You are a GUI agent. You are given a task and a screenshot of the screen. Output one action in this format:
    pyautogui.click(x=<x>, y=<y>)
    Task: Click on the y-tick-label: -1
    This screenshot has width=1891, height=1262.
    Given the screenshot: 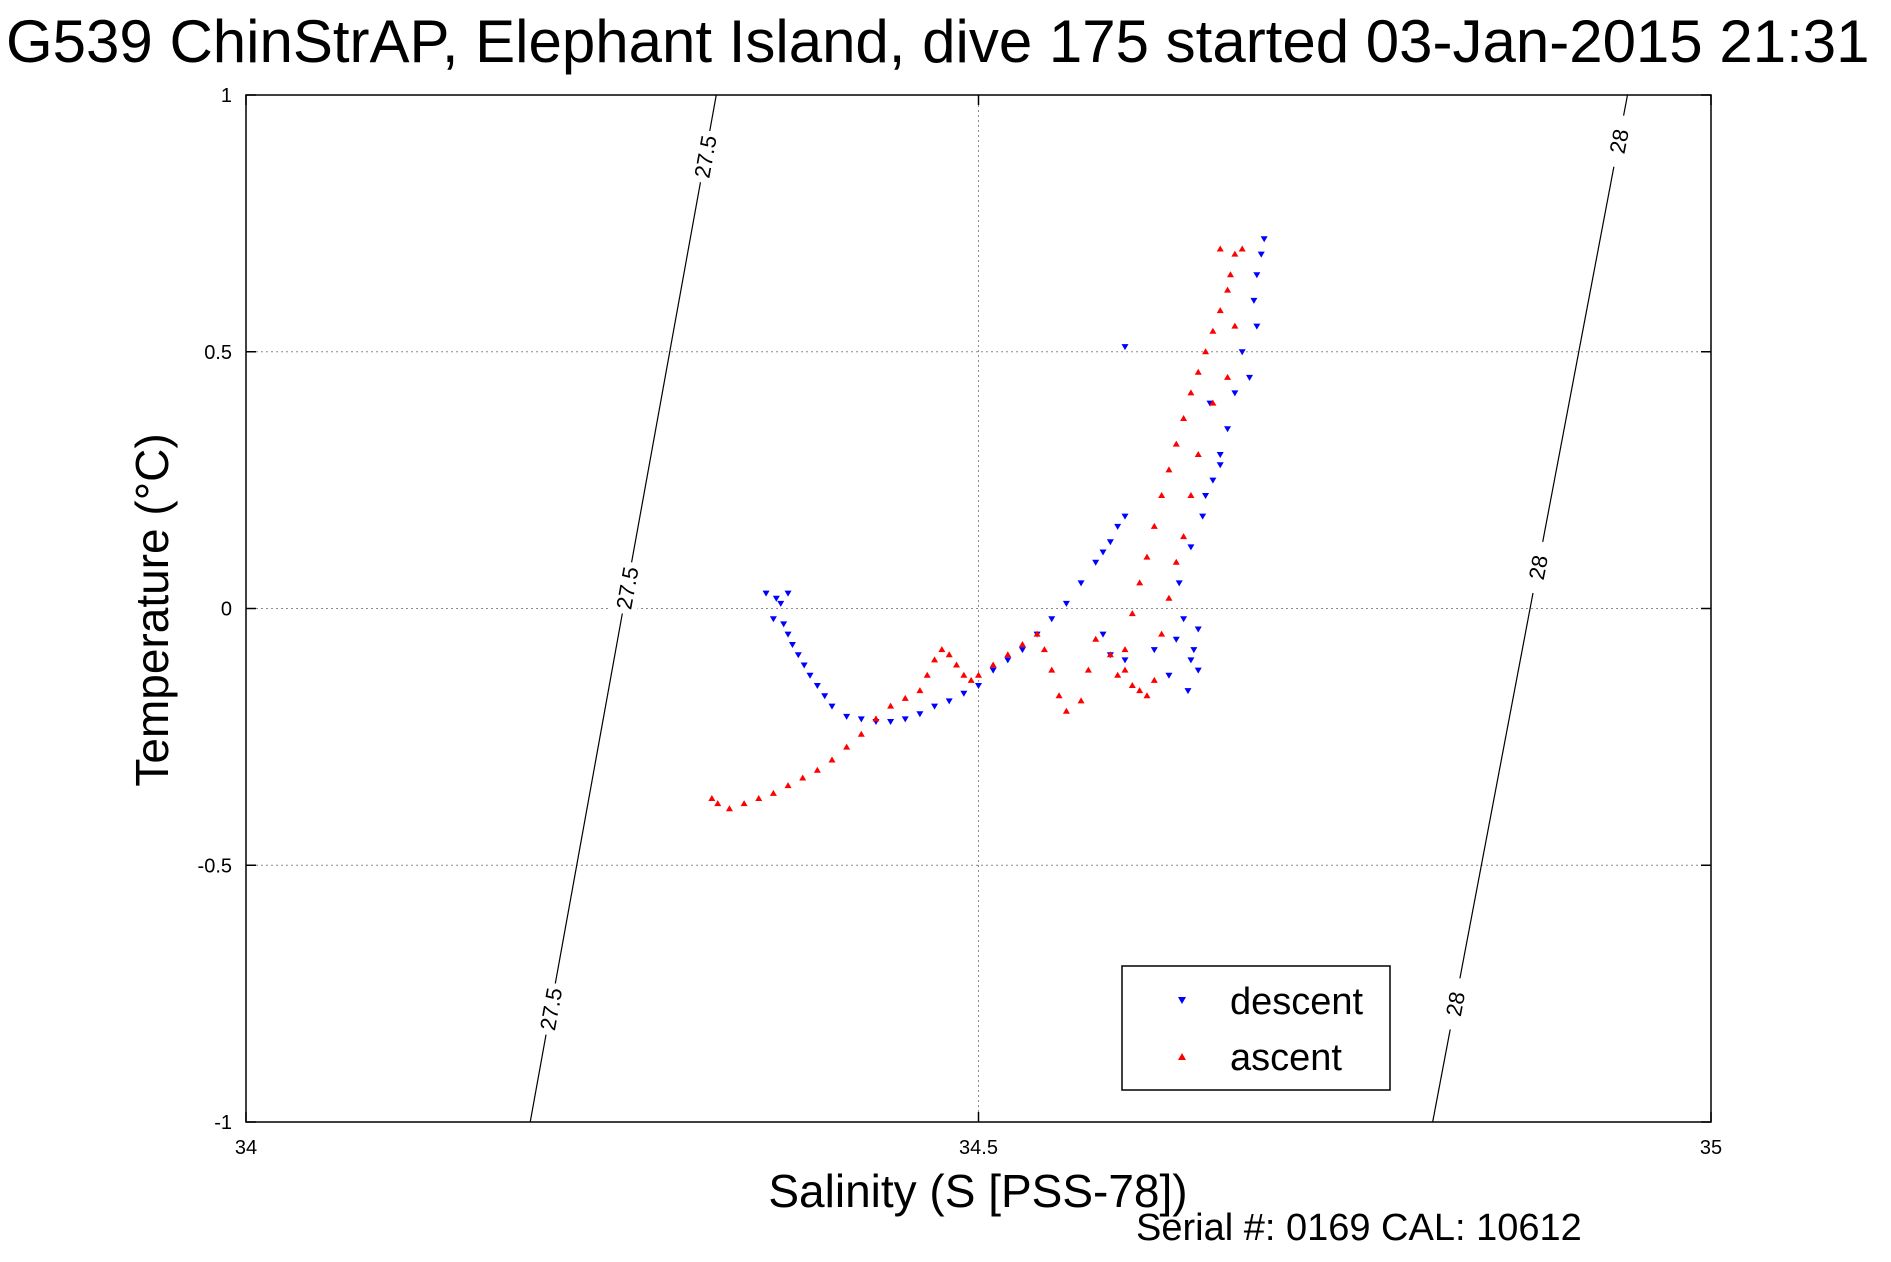 What is the action you would take?
    pyautogui.click(x=223, y=1123)
    